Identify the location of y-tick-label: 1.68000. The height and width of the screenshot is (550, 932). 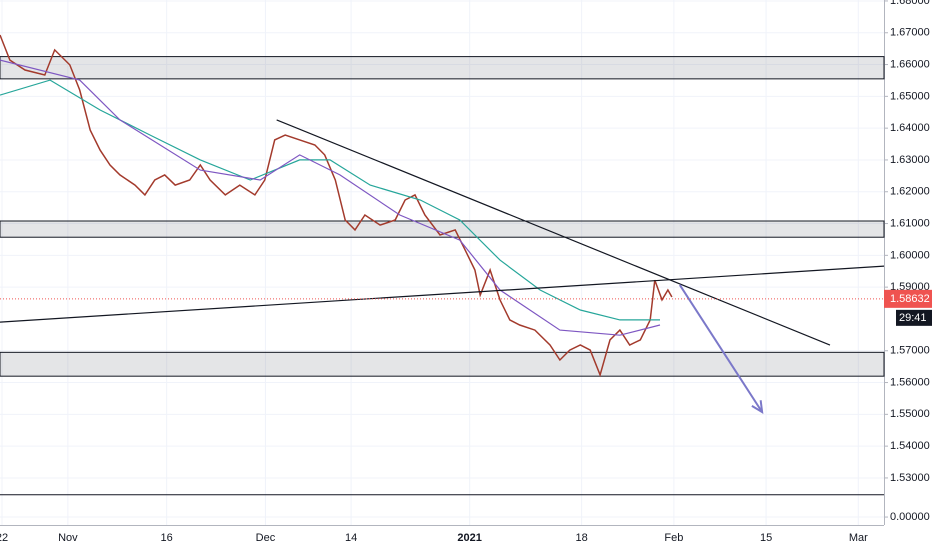
(910, 3).